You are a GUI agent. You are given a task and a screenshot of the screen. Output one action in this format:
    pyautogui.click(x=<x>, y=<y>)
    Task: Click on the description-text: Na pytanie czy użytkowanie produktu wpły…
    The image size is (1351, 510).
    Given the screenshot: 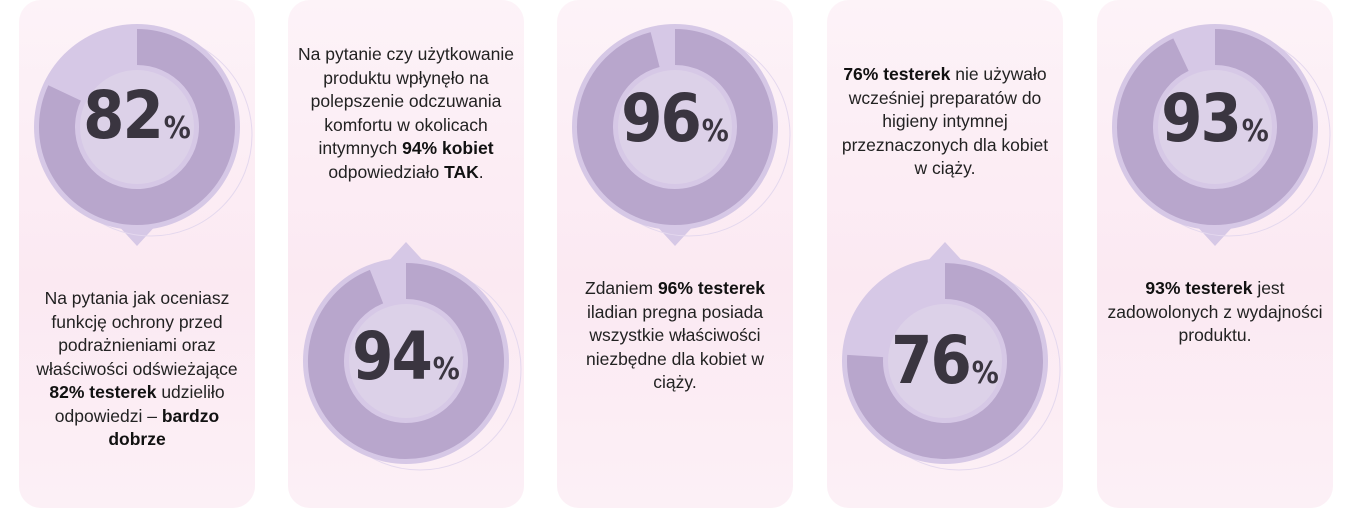 What is the action you would take?
    pyautogui.click(x=406, y=101)
    